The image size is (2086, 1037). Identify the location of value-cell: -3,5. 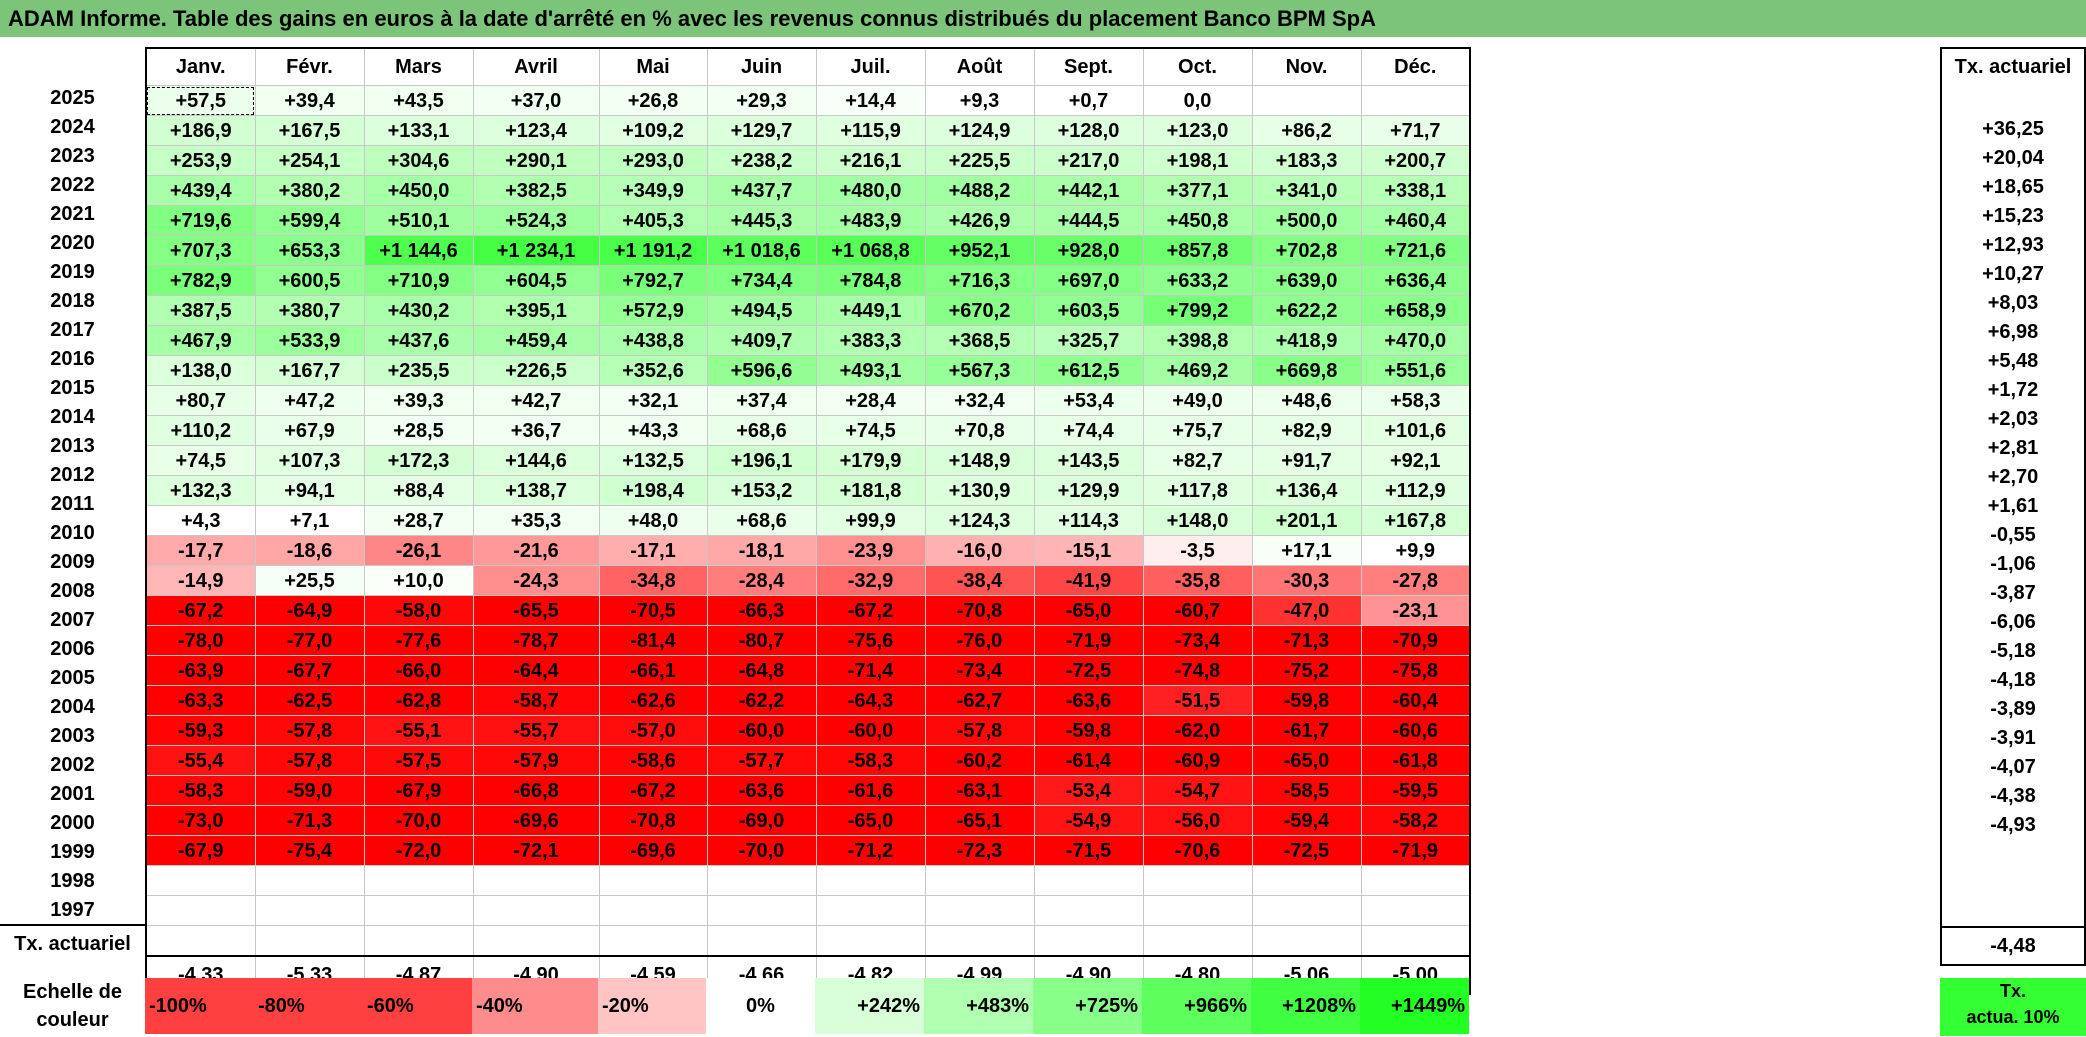
(1197, 550).